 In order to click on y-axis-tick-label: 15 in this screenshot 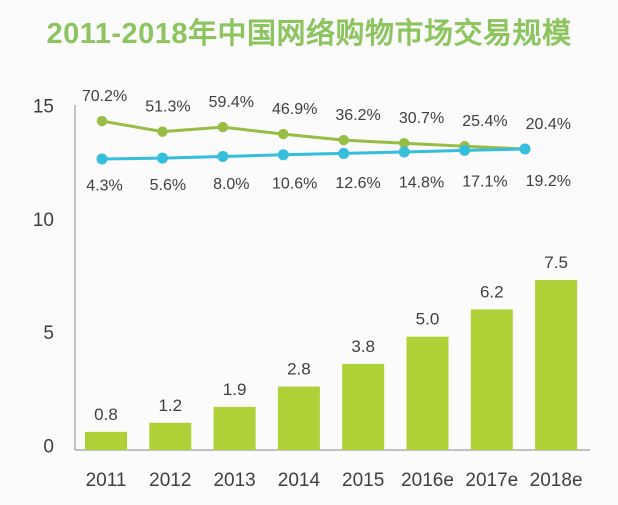, I will do `click(43, 107)`.